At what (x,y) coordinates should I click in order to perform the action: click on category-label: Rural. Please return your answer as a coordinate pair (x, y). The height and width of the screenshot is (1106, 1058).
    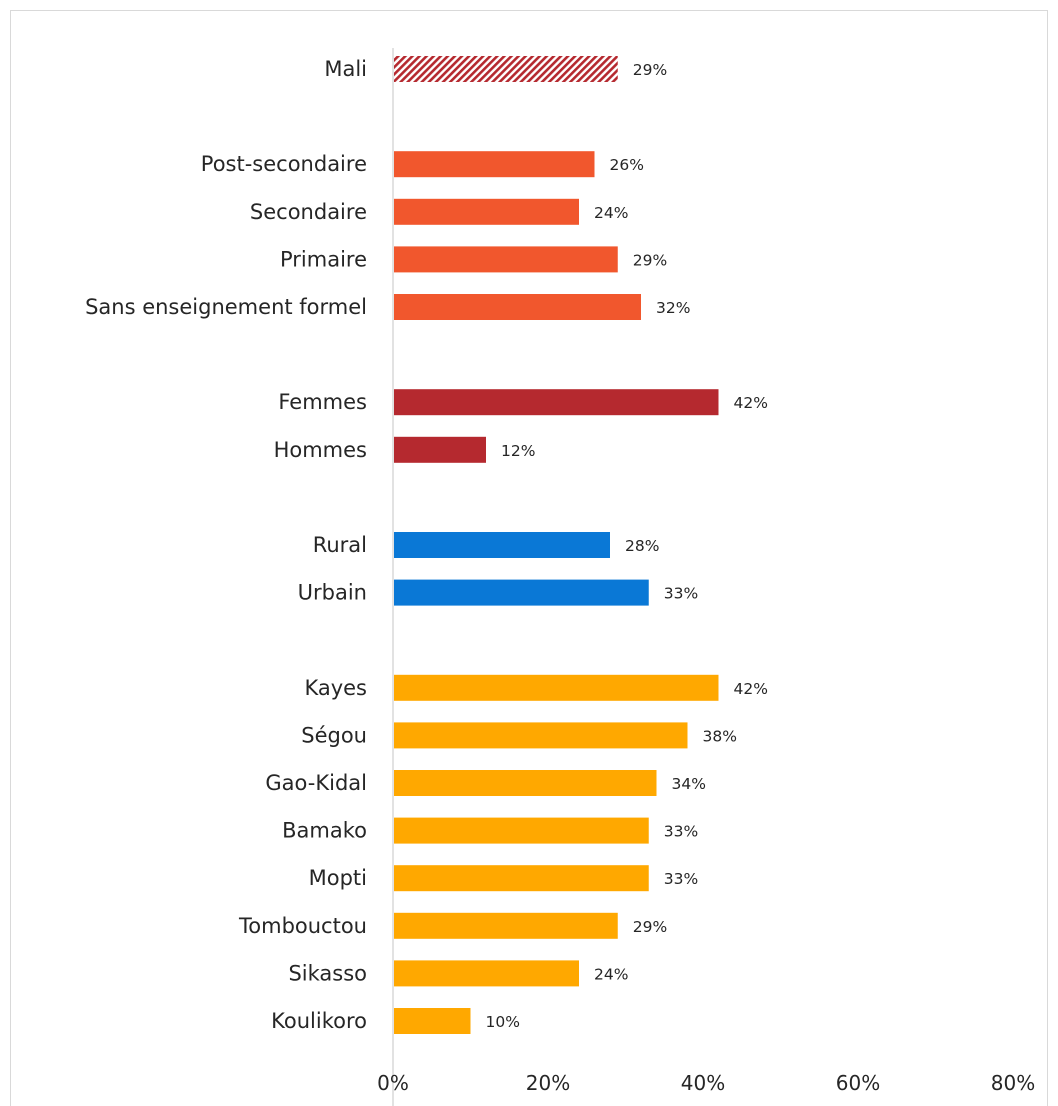
    Looking at the image, I should click on (340, 545).